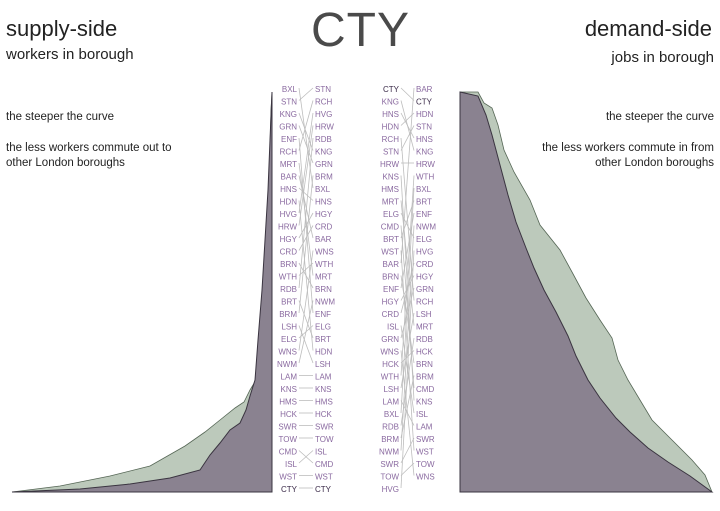 The image size is (720, 511). Describe the element at coordinates (324, 264) in the screenshot. I see `supply-right-label: WTH` at that location.